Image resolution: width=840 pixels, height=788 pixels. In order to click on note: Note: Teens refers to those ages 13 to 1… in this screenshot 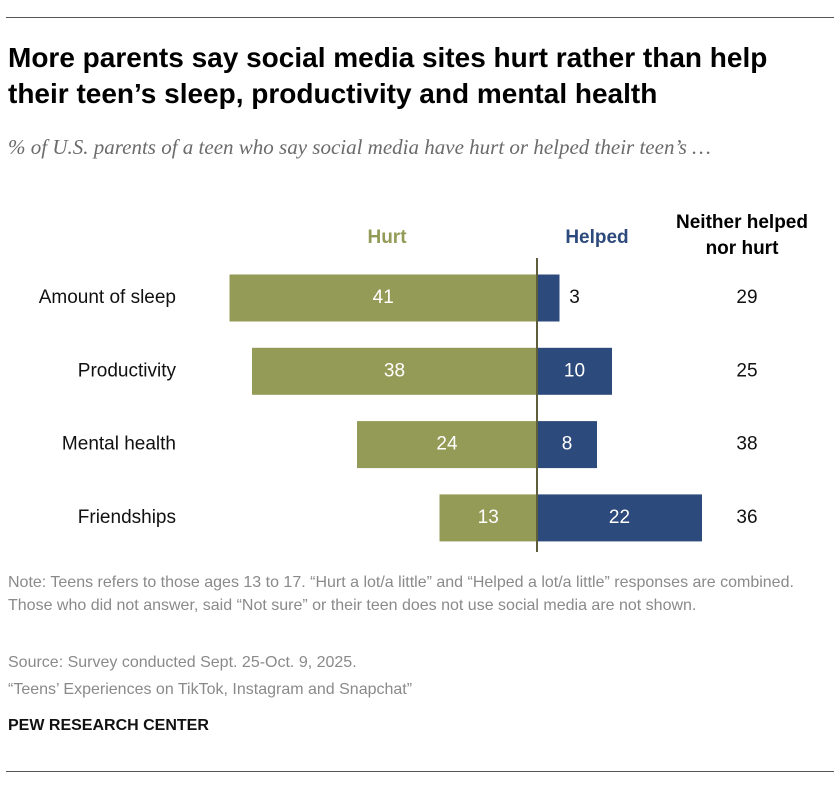, I will do `click(401, 594)`.